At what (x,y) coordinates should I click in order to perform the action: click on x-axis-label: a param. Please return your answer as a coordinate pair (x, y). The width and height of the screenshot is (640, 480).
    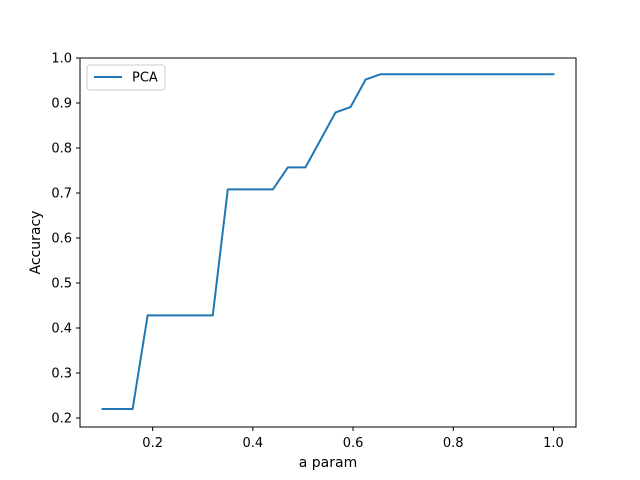
    Looking at the image, I should click on (328, 463).